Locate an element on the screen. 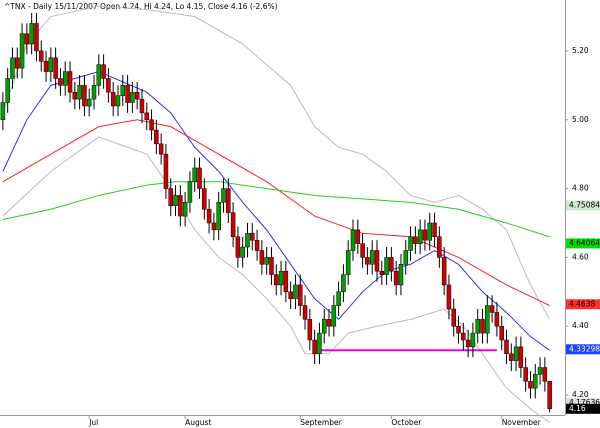  y-tick-label: 4.20 is located at coordinates (580, 394).